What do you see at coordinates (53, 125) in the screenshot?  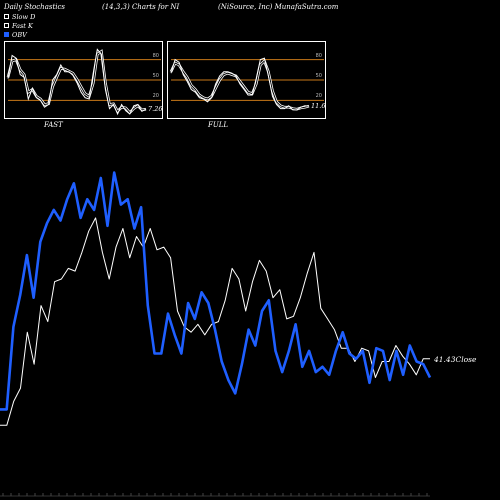 I see `fast-panel-label: FAST` at bounding box center [53, 125].